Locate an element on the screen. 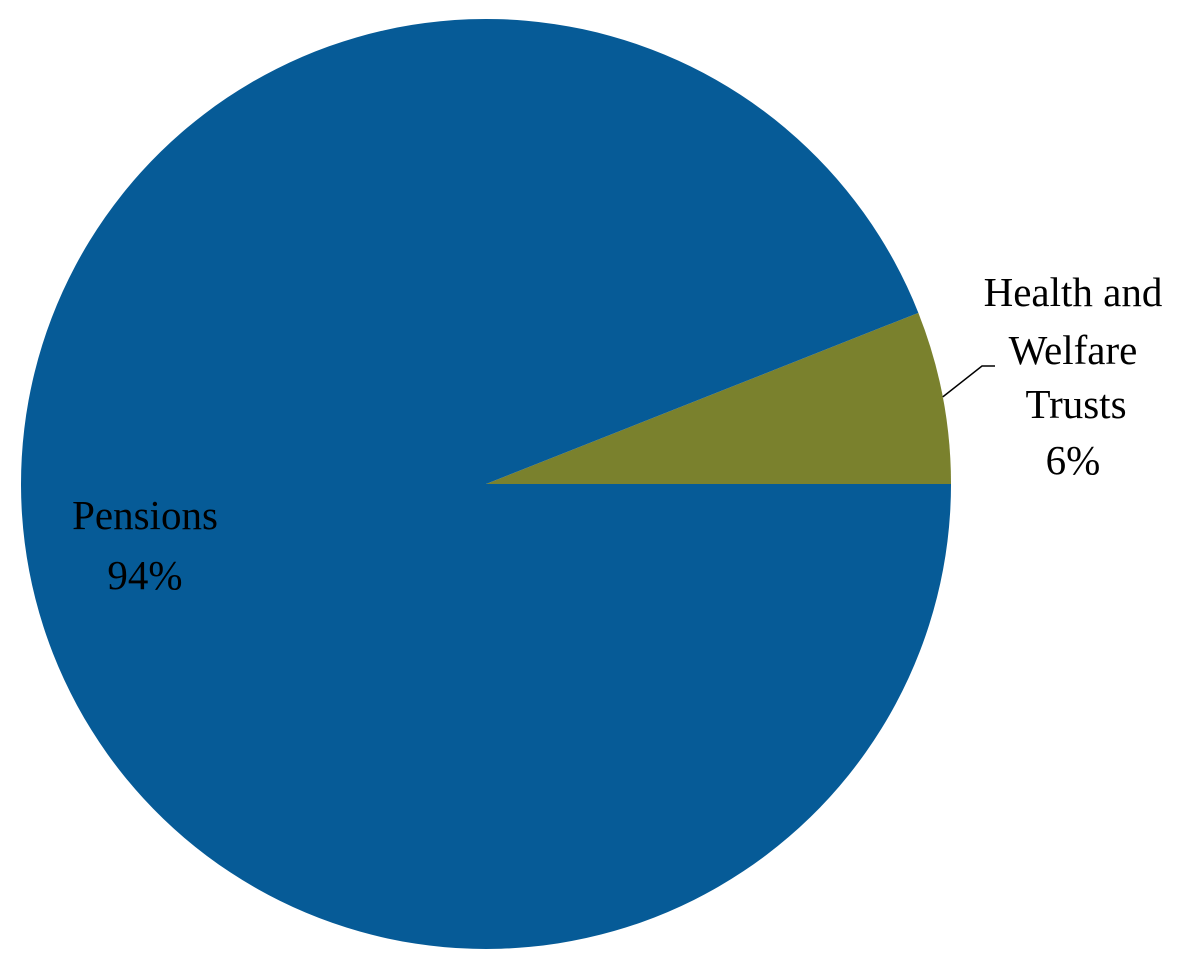 The height and width of the screenshot is (974, 1200). leader-line is located at coordinates (968, 381).